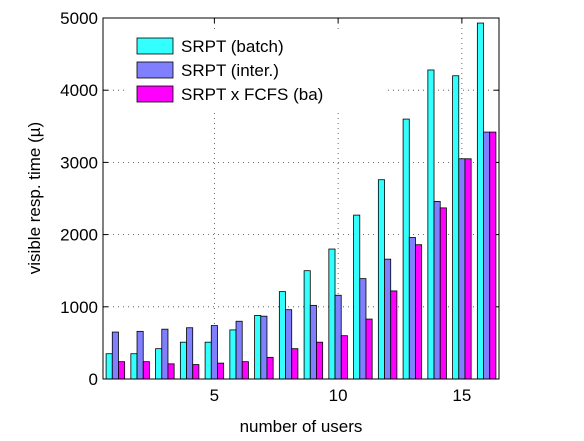 The height and width of the screenshot is (441, 584). I want to click on x-tick-label: 15, so click(461, 395).